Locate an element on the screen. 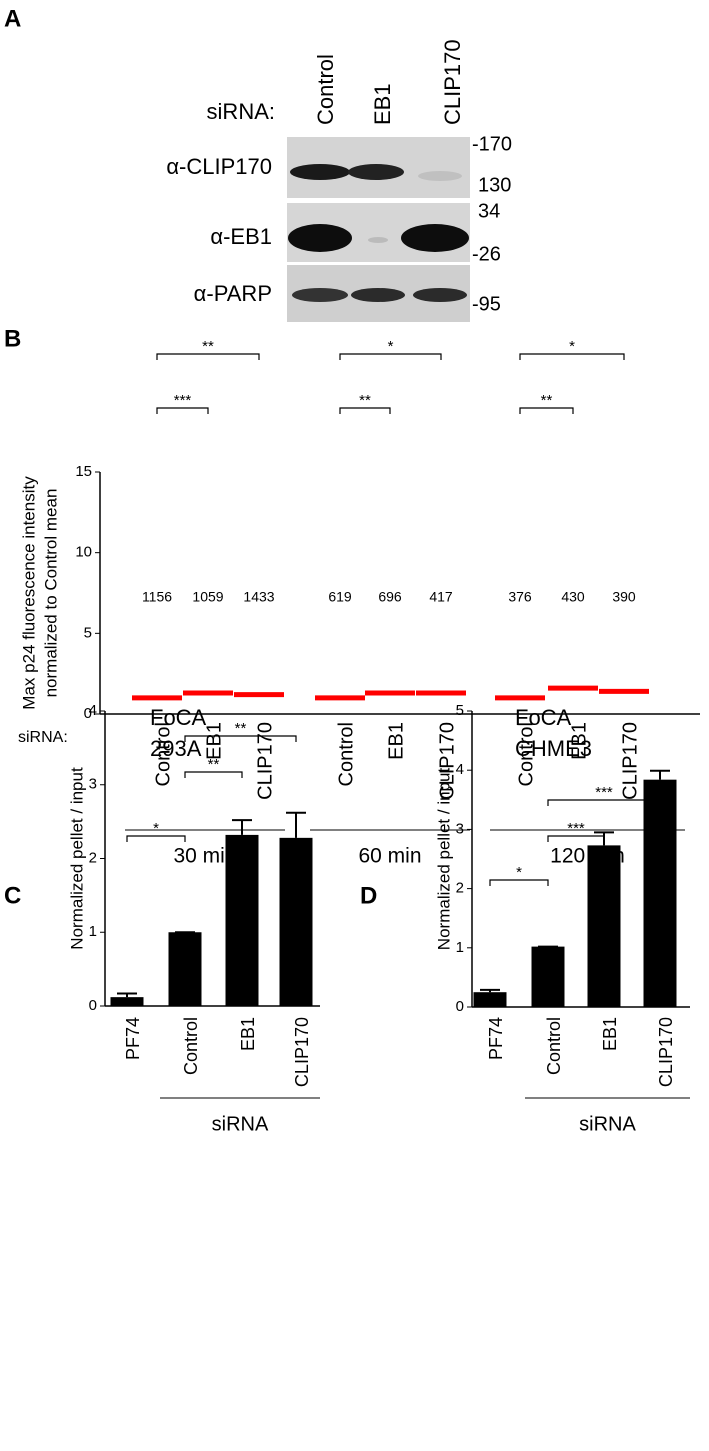 The width and height of the screenshot is (709, 1451). lane-label: Control is located at coordinates (325, 89).